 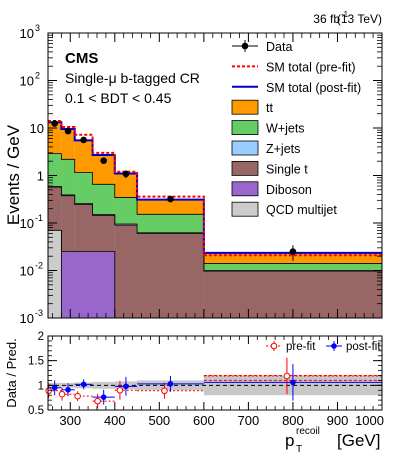 I want to click on legend-label-tt: tt, so click(x=269, y=108).